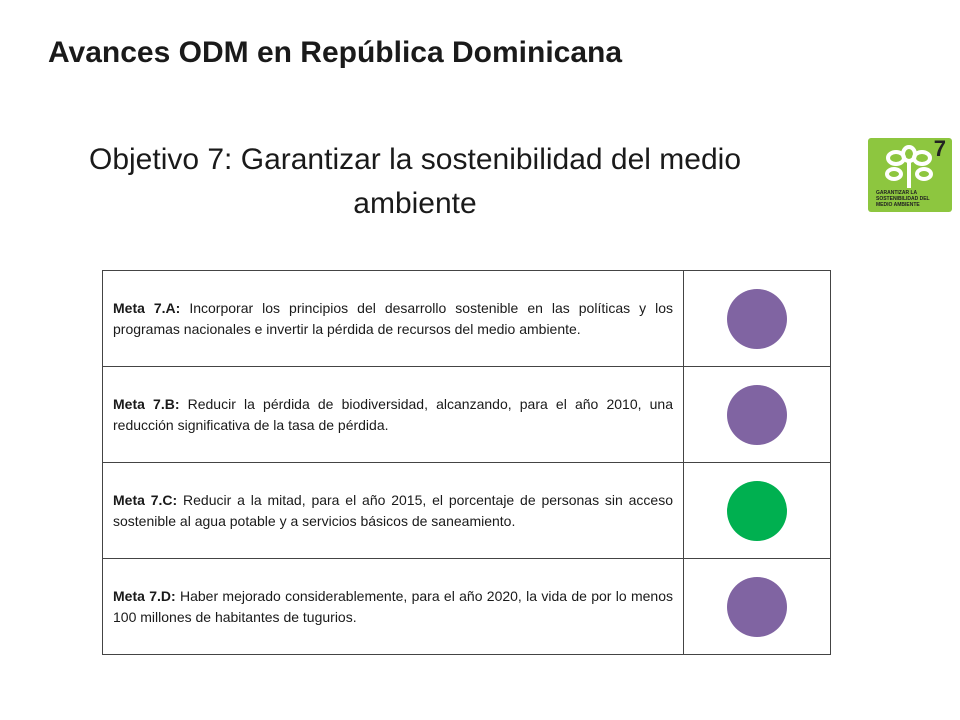 Image resolution: width=960 pixels, height=720 pixels. What do you see at coordinates (415, 203) in the screenshot?
I see `subtitle-line: ambiente` at bounding box center [415, 203].